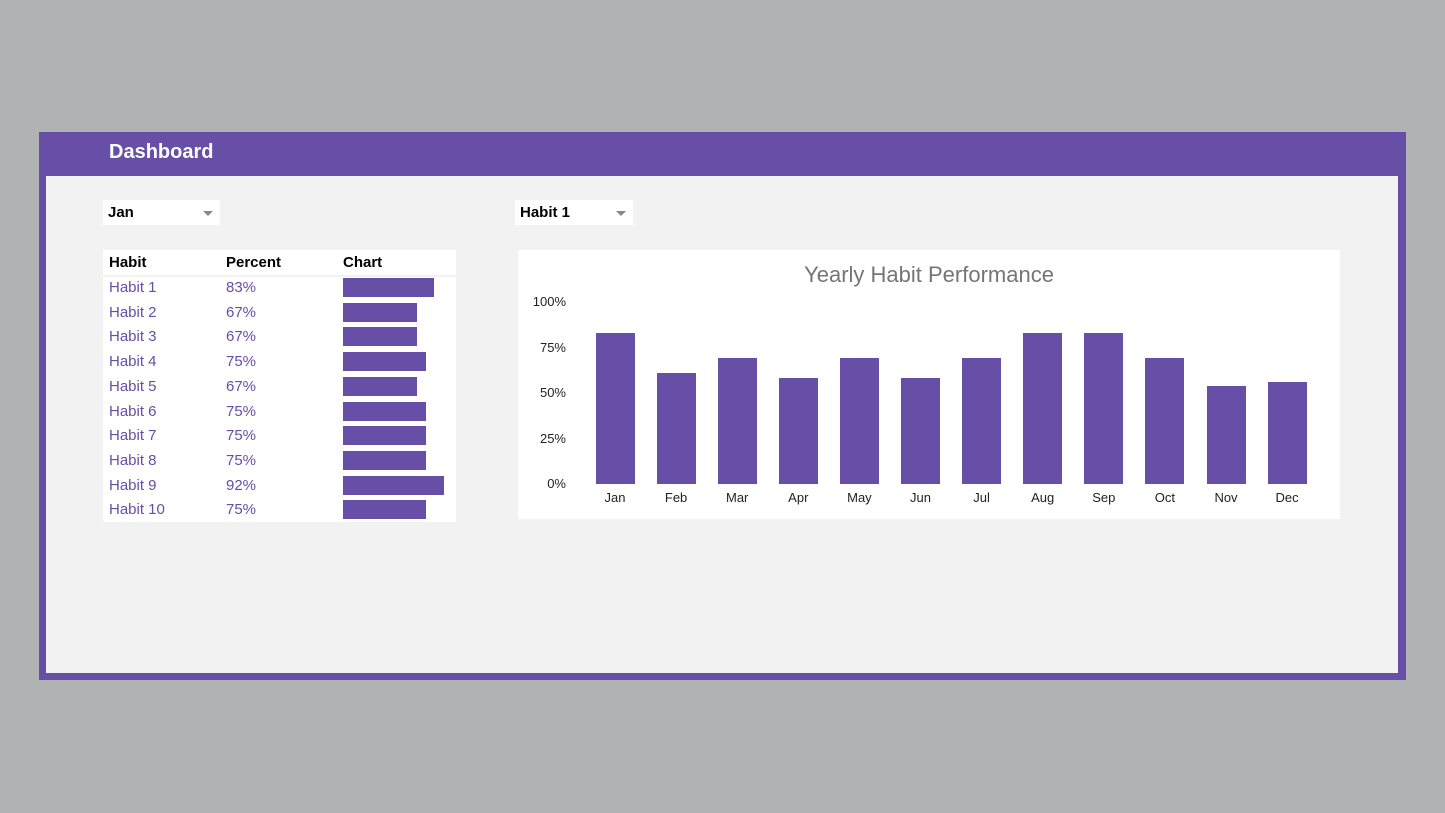  Describe the element at coordinates (737, 421) in the screenshot. I see `chart-bar-mar` at that location.